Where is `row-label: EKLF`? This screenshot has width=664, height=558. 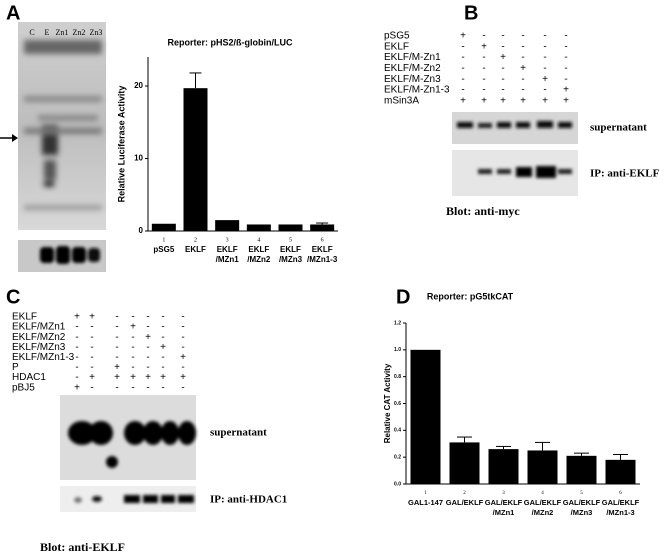
row-label: EKLF is located at coordinates (396, 46).